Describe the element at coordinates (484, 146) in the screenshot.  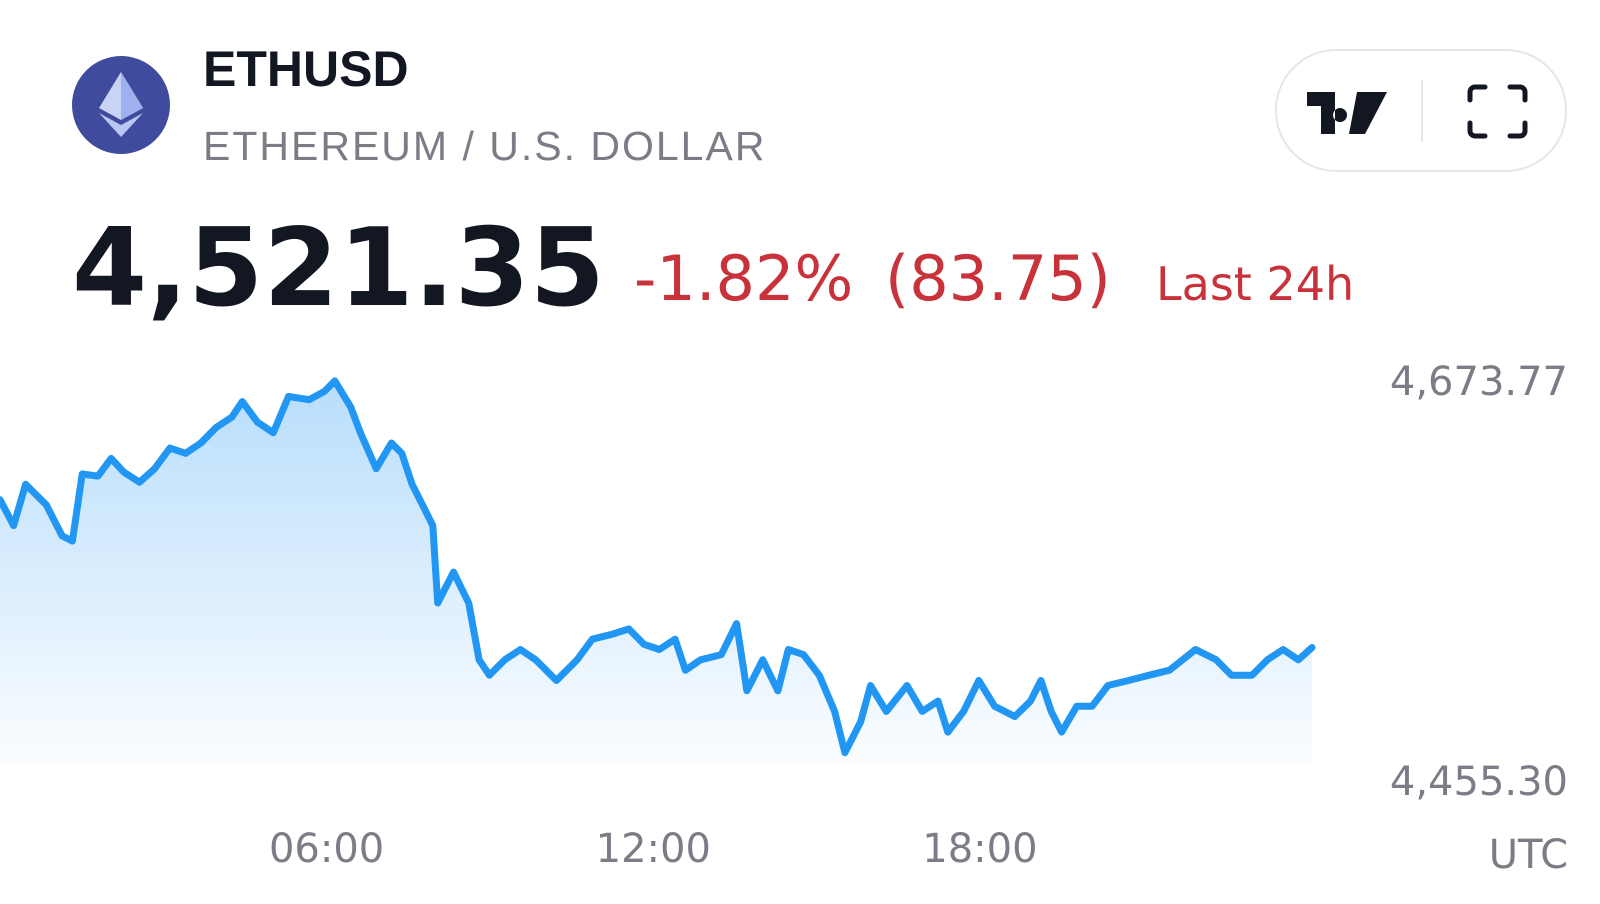
I see `symbol-name: ETHEREUM / U.S. DOLLAR` at that location.